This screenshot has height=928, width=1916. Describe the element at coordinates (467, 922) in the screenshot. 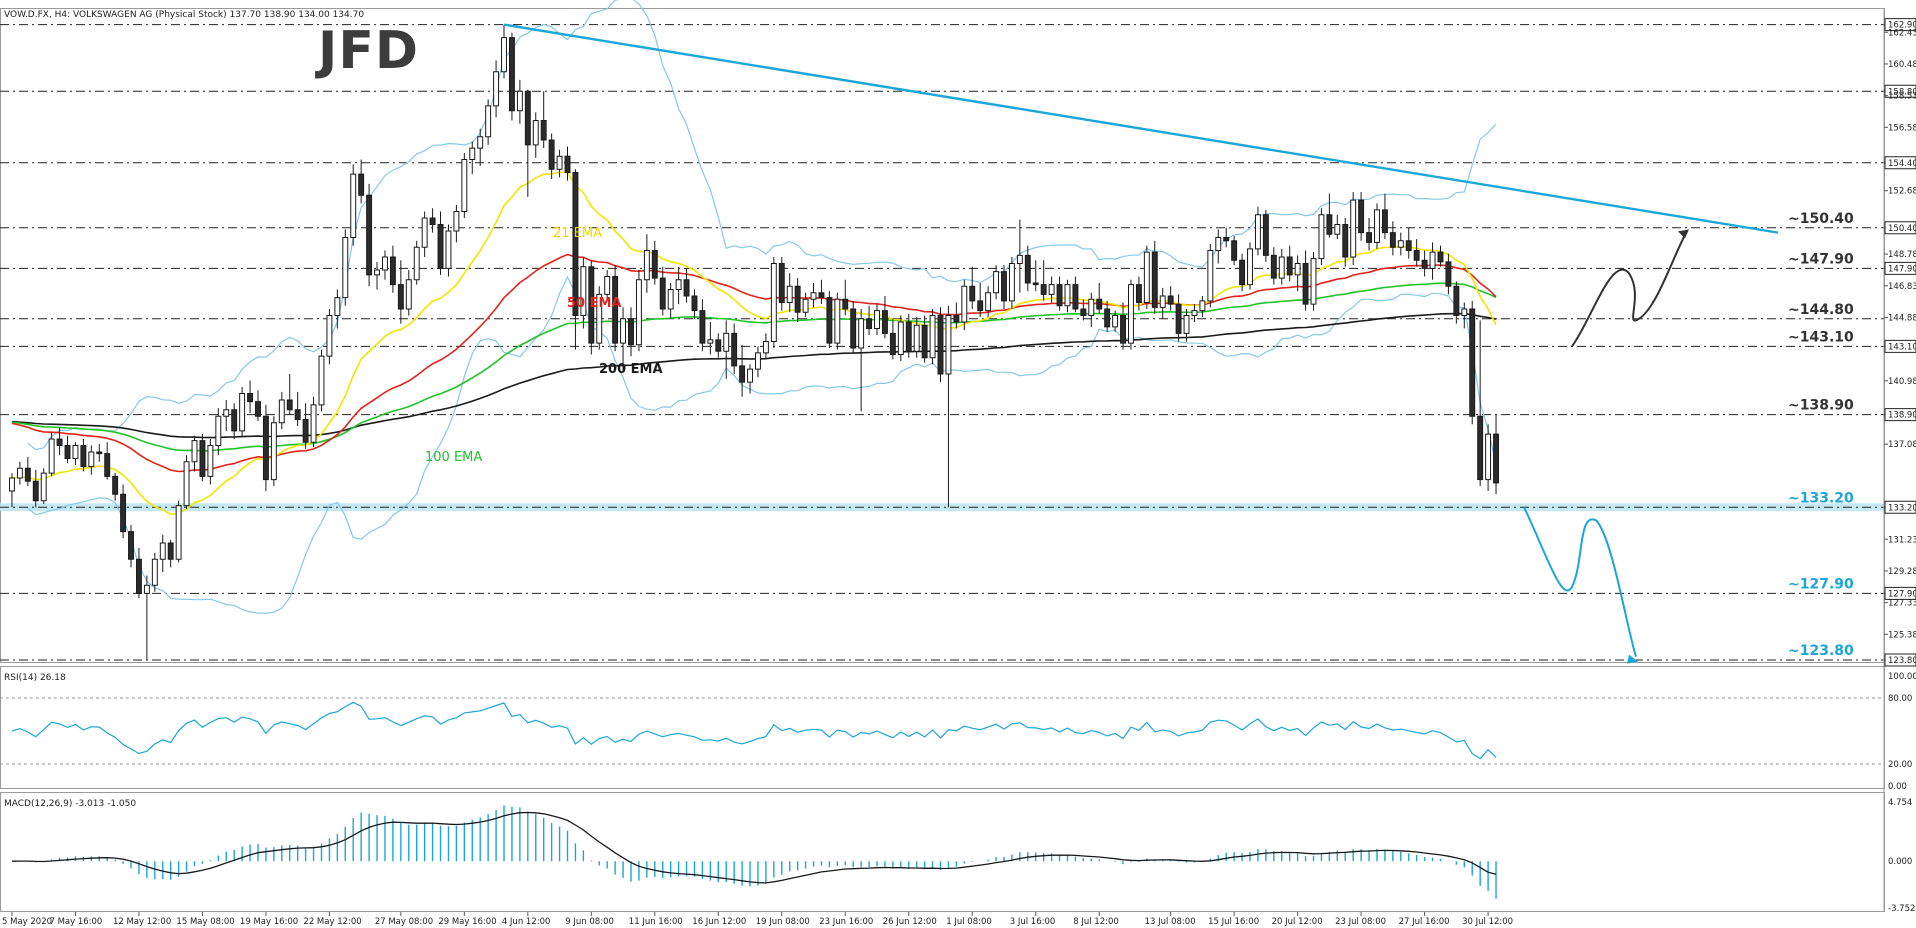

I see `x-tick-label: 29 May 16:00` at that location.